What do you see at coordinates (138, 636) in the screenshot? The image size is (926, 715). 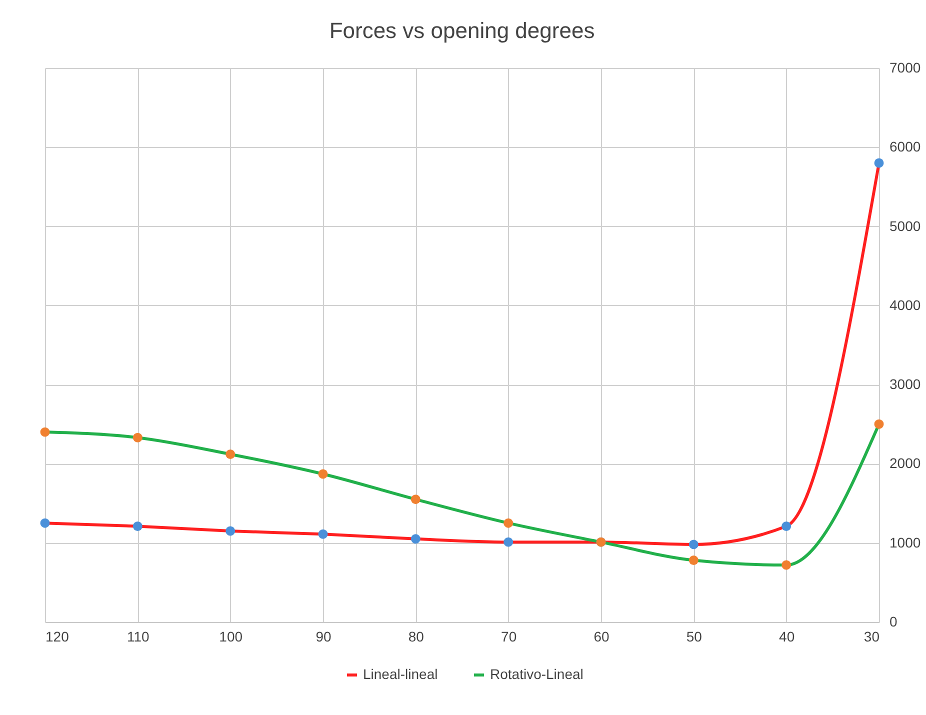 I see `x-tick-label: 110` at bounding box center [138, 636].